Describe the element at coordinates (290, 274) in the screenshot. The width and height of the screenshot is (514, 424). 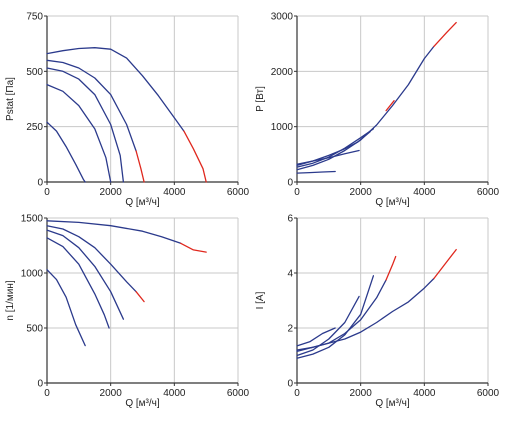
I see `y-tick-label: 4` at that location.